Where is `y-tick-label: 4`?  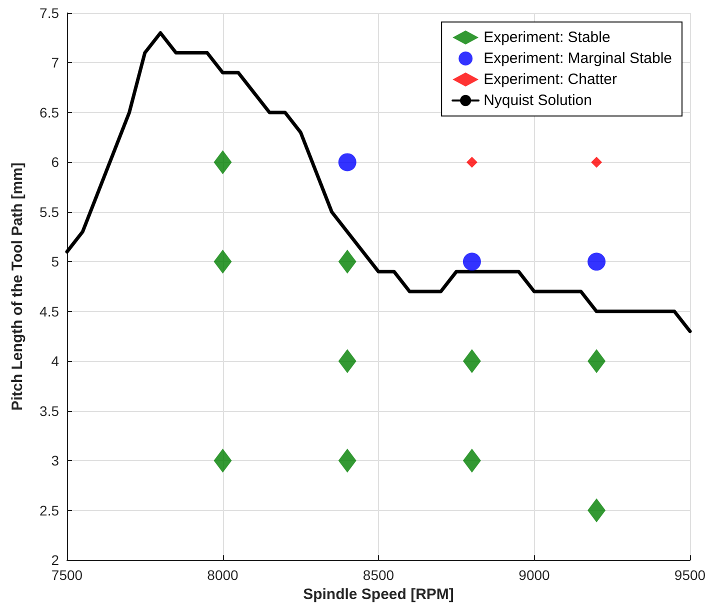 y-tick-label: 4 is located at coordinates (55, 361).